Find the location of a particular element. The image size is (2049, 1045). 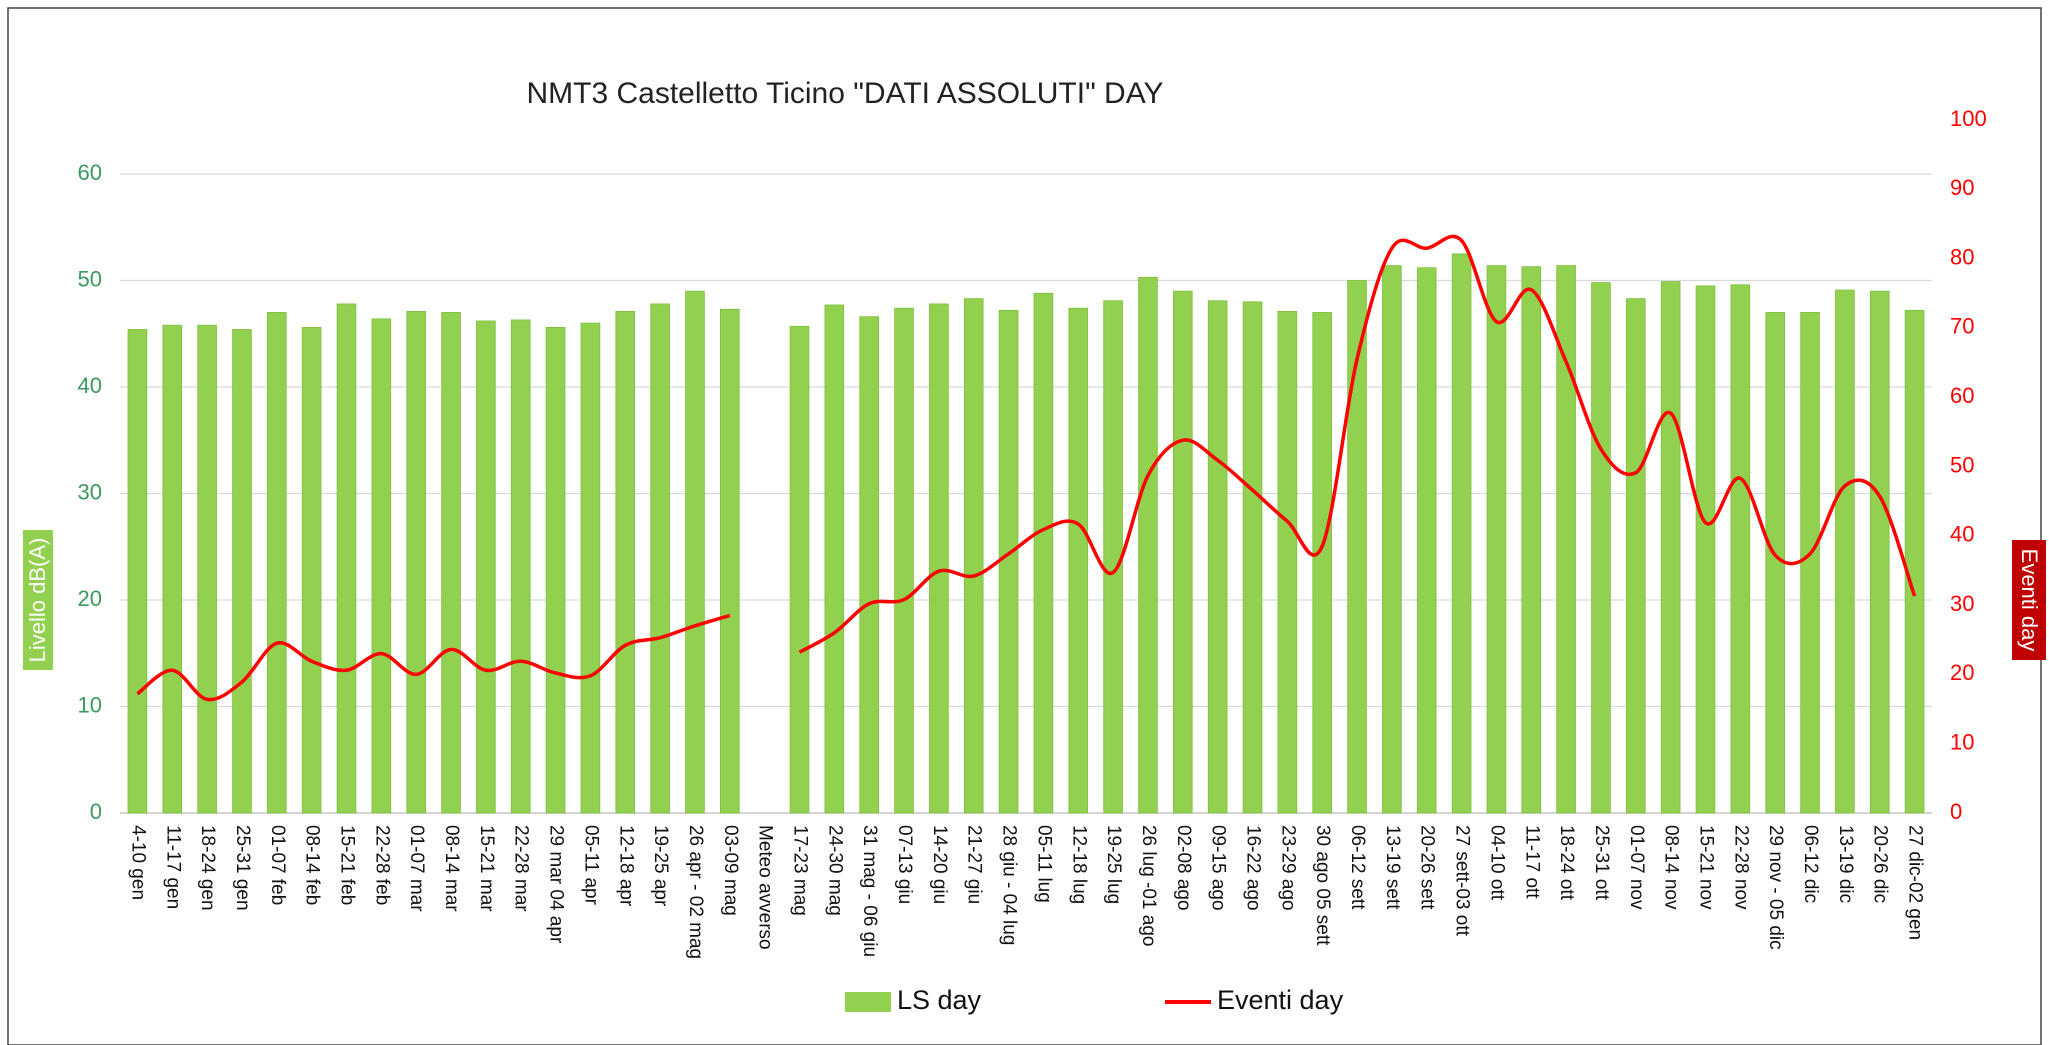

x-tick-label: 20-26 dic is located at coordinates (1880, 864).